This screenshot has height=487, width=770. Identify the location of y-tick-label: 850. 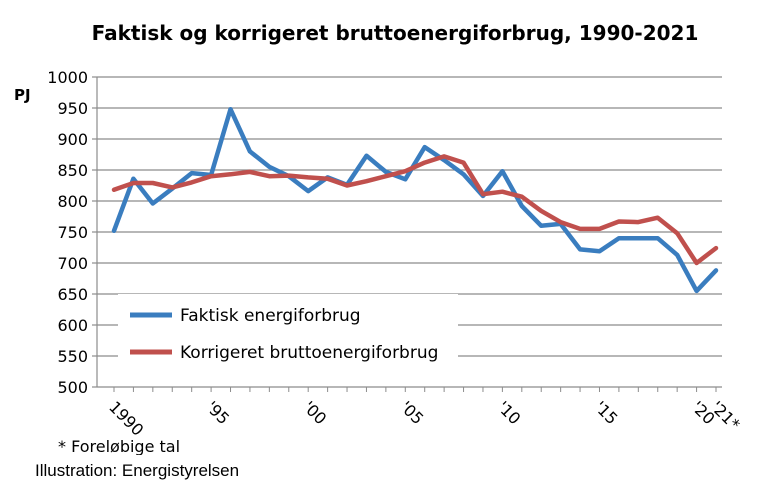
(72, 170).